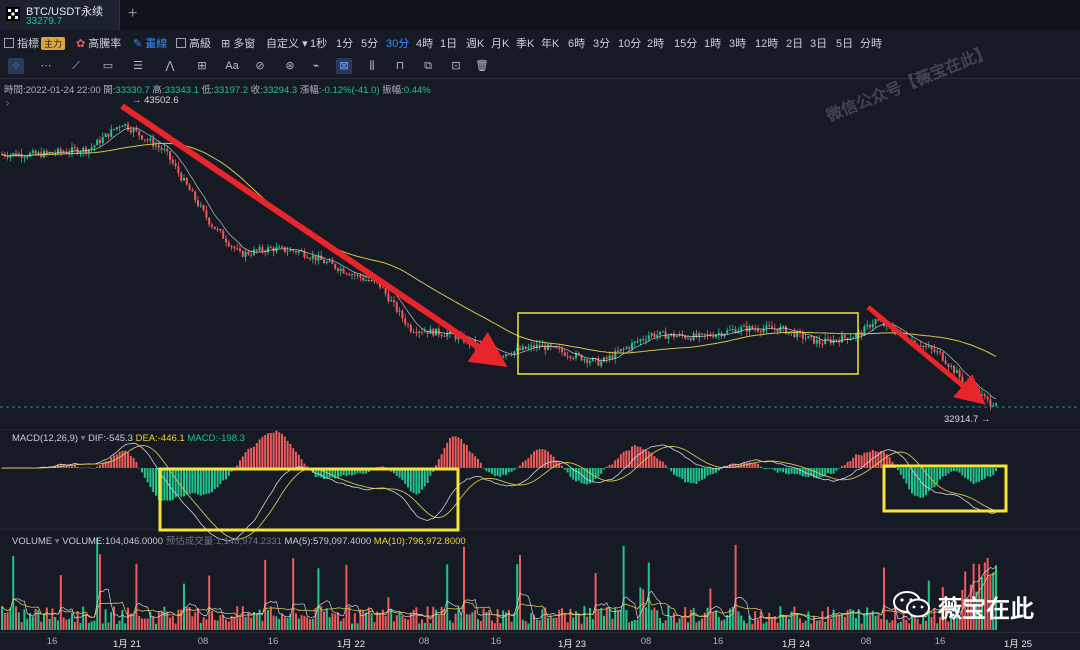  Describe the element at coordinates (290, 66) in the screenshot. I see `magnet-icon: ⊛` at that location.